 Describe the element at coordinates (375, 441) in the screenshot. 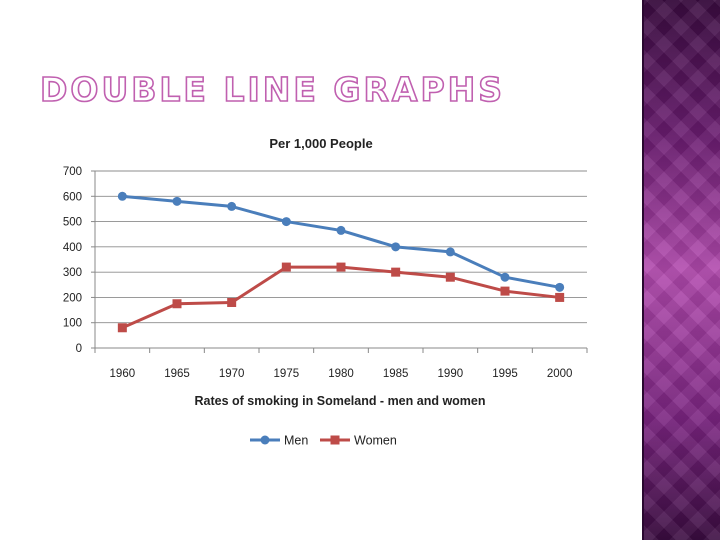

I see `legend-label: Women` at that location.